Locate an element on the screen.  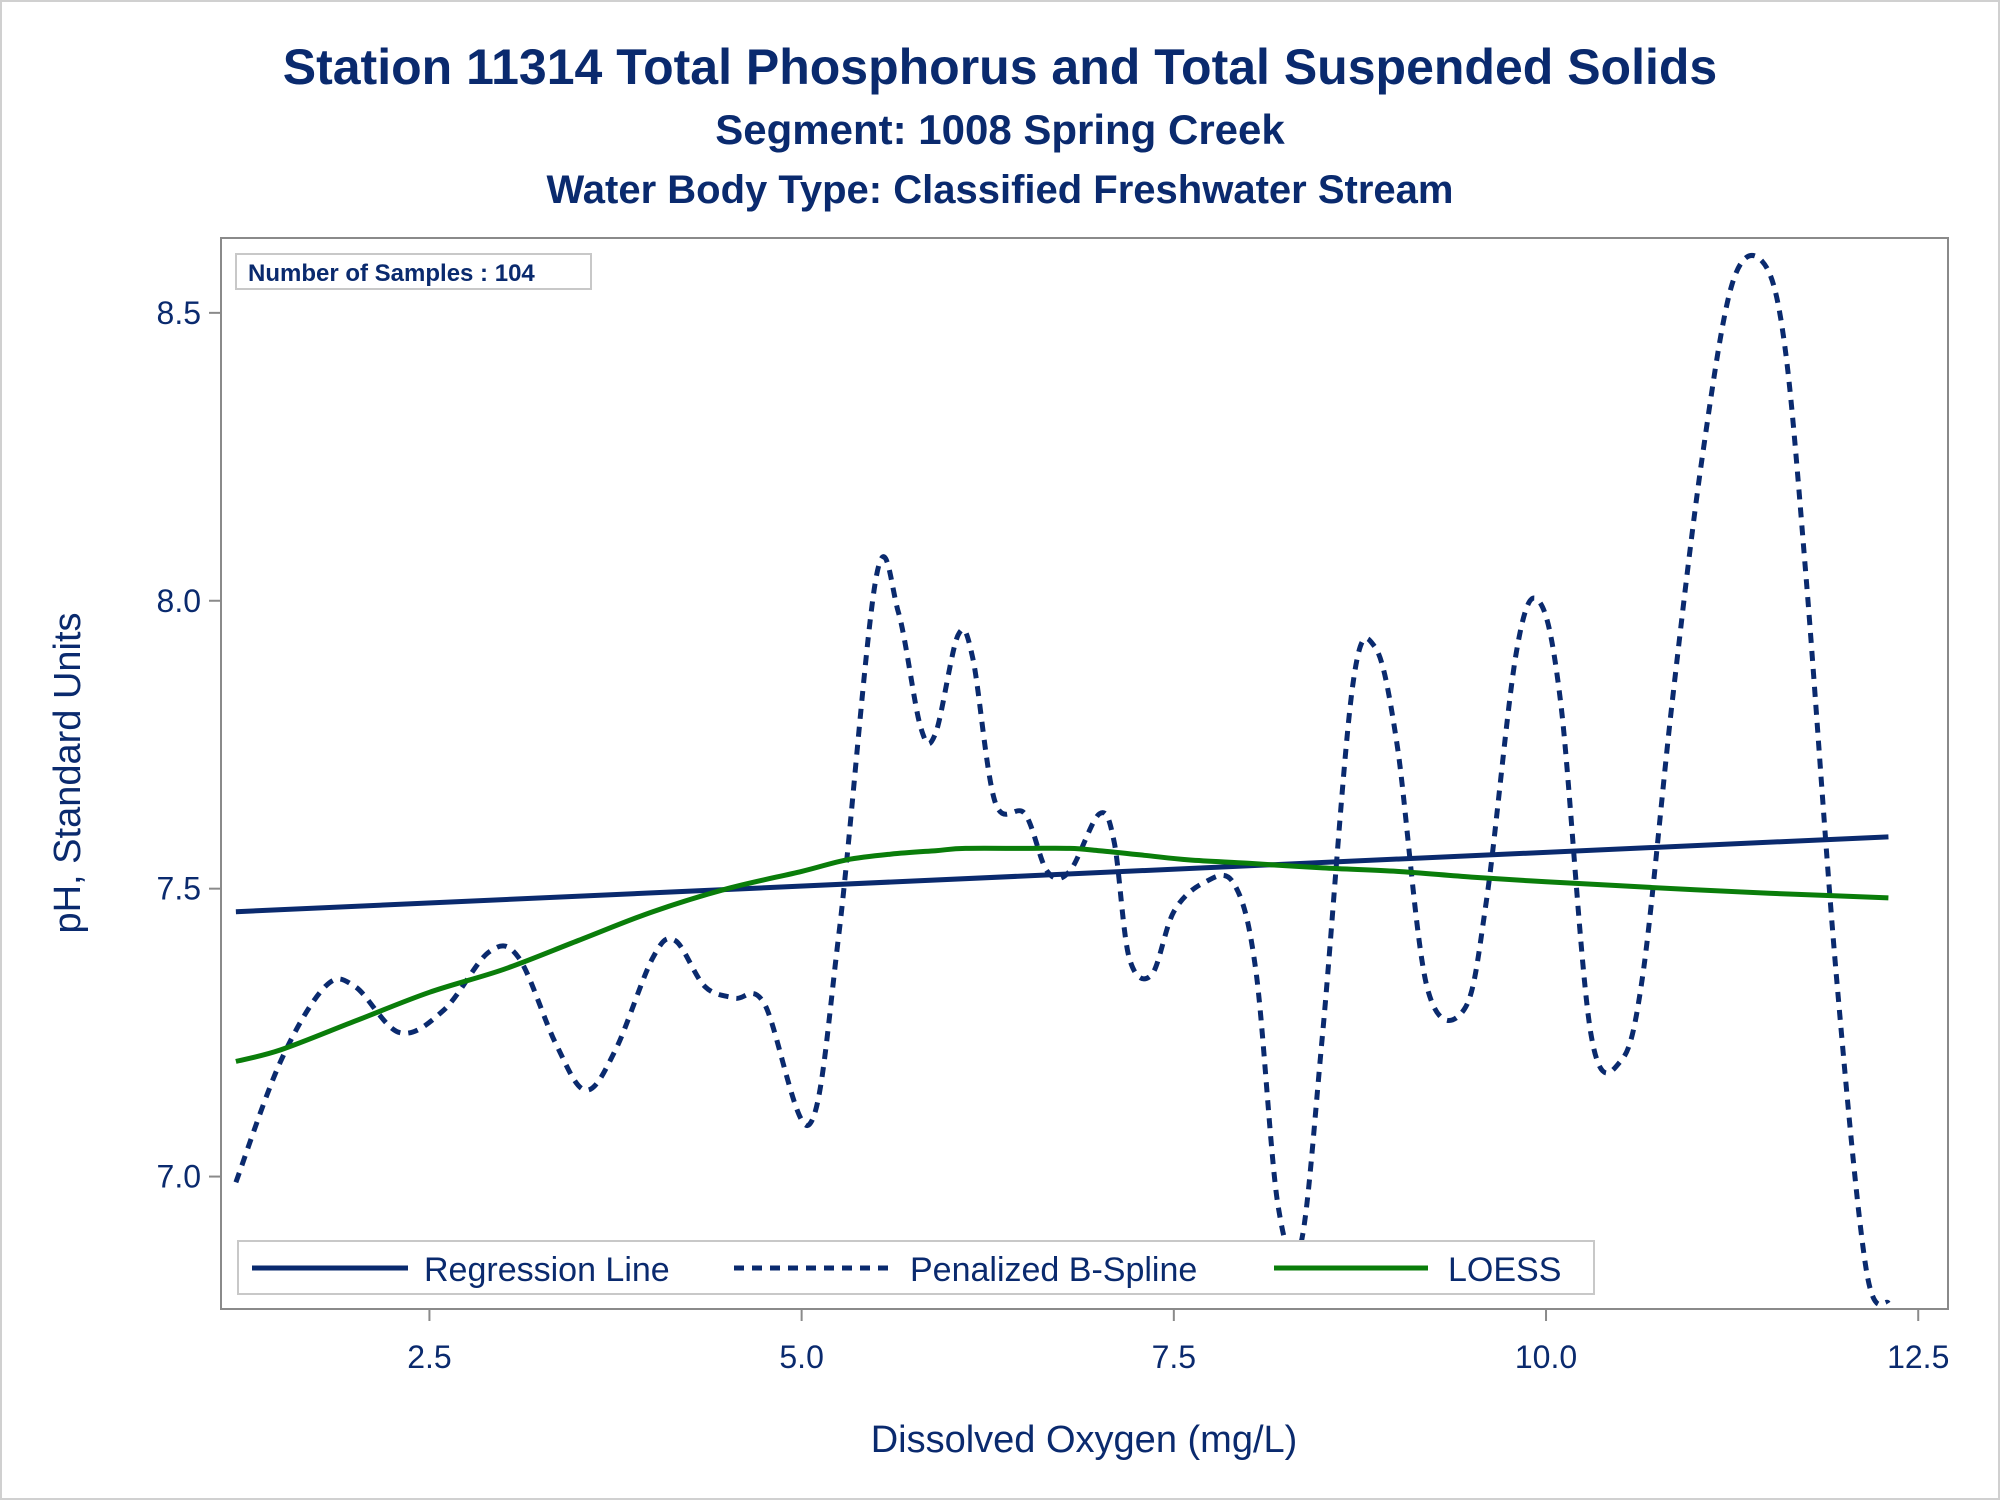
y-axis: 7.0 7.5 8.0 8.5 is located at coordinates (189, 745).